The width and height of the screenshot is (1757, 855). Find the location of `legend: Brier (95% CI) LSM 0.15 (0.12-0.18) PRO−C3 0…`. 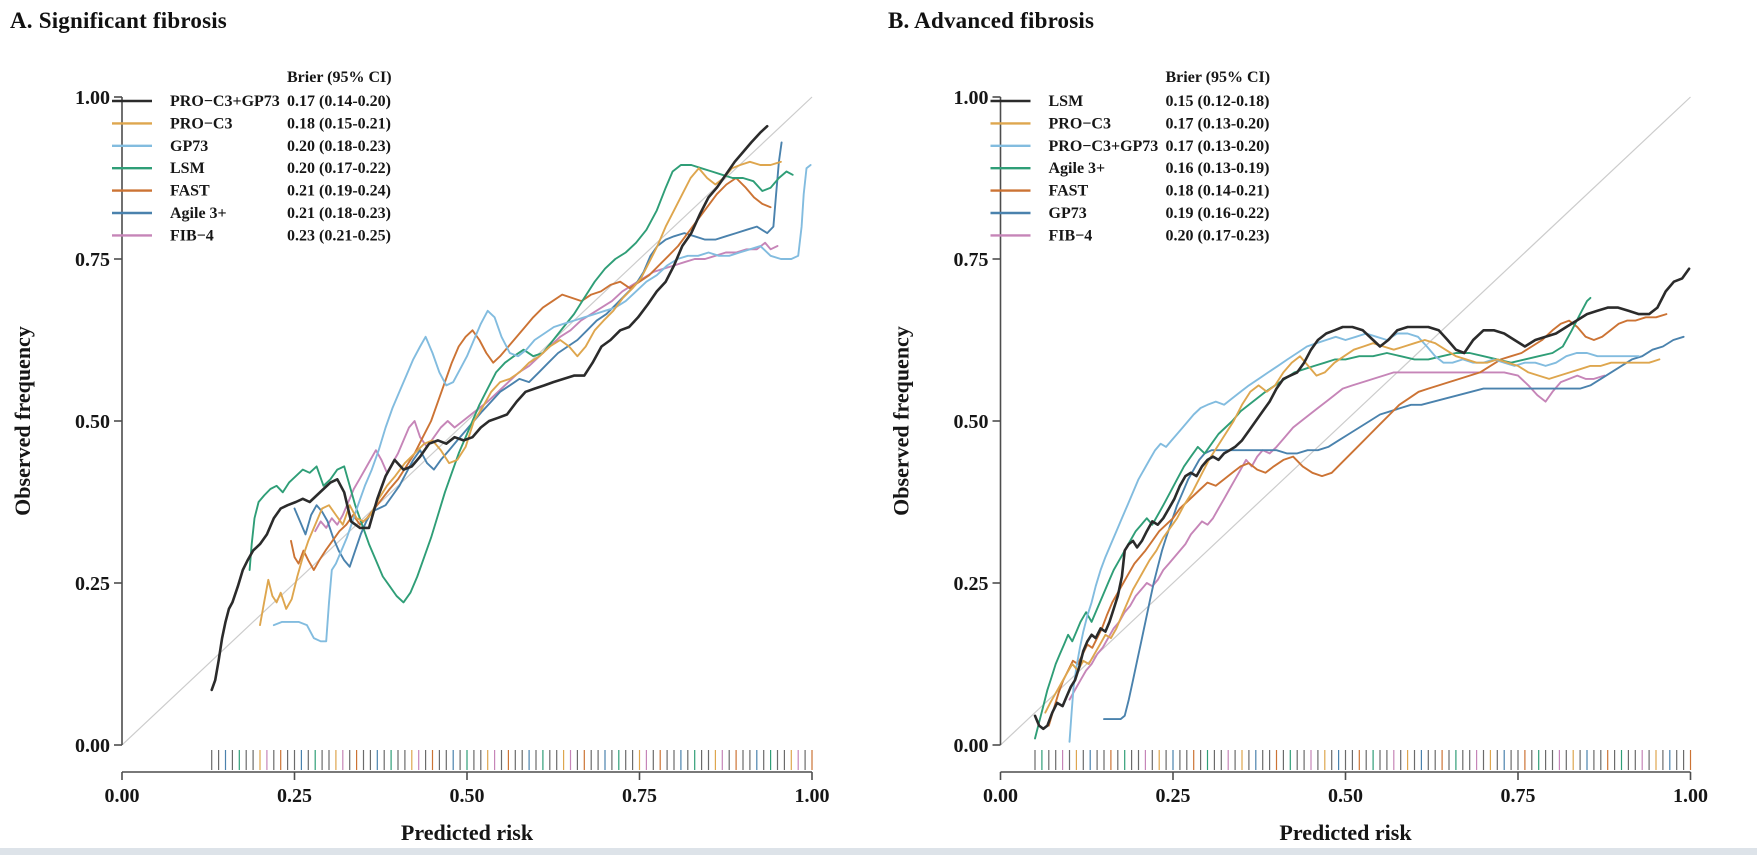

legend: Brier (95% CI) LSM 0.15 (0.12-0.18) PRO−C3 0… is located at coordinates (1130, 156).